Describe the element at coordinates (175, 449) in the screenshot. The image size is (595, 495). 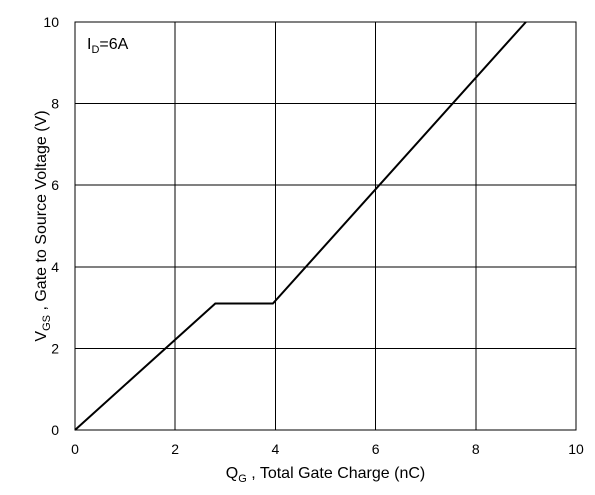
I see `x-tick-label: 2` at that location.